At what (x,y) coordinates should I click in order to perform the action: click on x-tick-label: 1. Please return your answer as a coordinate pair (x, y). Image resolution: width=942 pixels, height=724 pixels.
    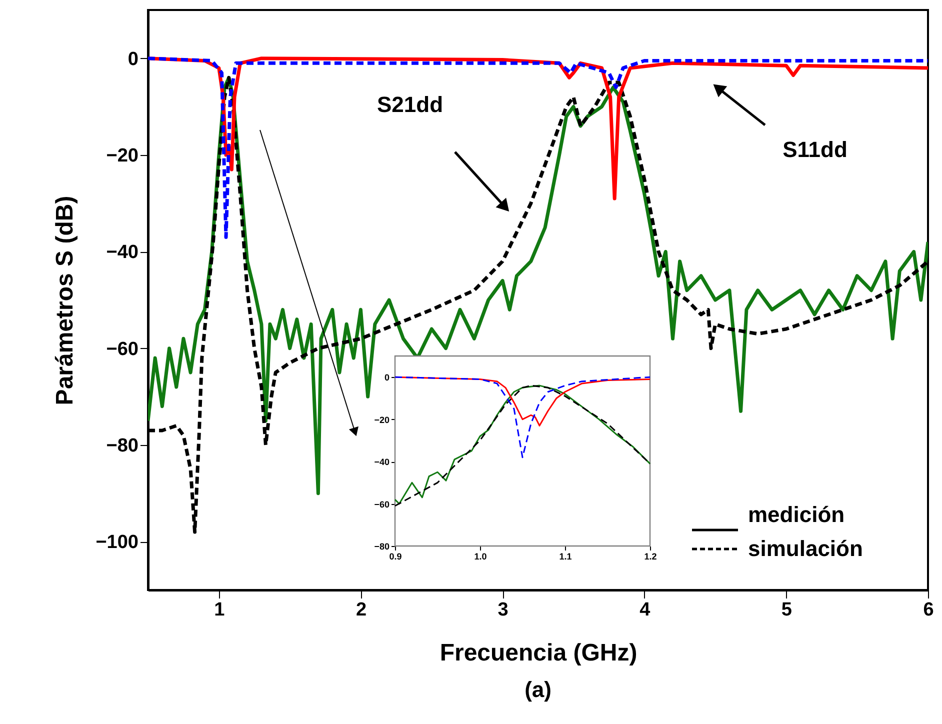
    Looking at the image, I should click on (220, 610).